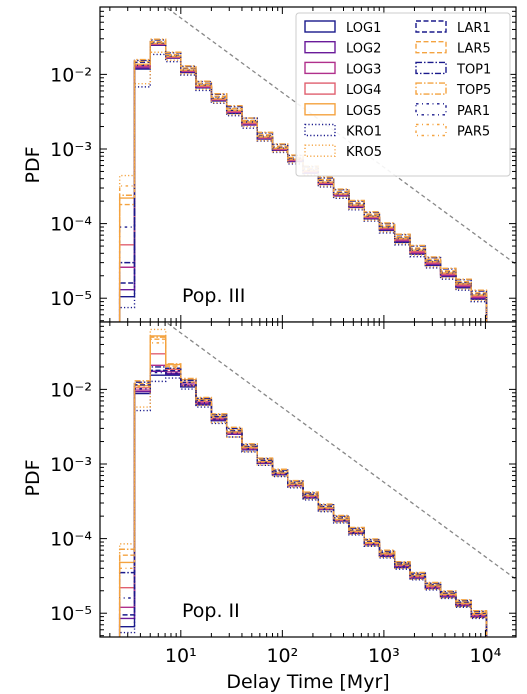 Image resolution: width=527 pixels, height=694 pixels. What do you see at coordinates (71, 150) in the screenshot?
I see `y-tick-label-top: 10⁻³` at bounding box center [71, 150].